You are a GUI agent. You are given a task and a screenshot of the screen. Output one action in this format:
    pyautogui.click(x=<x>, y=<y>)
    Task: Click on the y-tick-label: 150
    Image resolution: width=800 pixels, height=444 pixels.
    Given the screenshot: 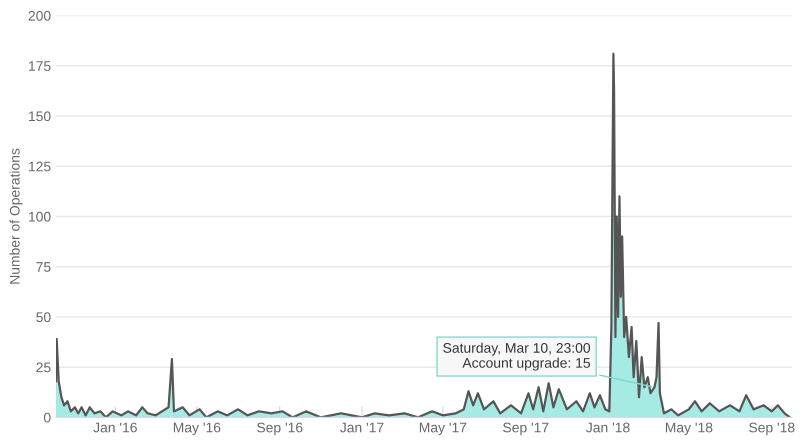 What is the action you would take?
    pyautogui.click(x=40, y=116)
    